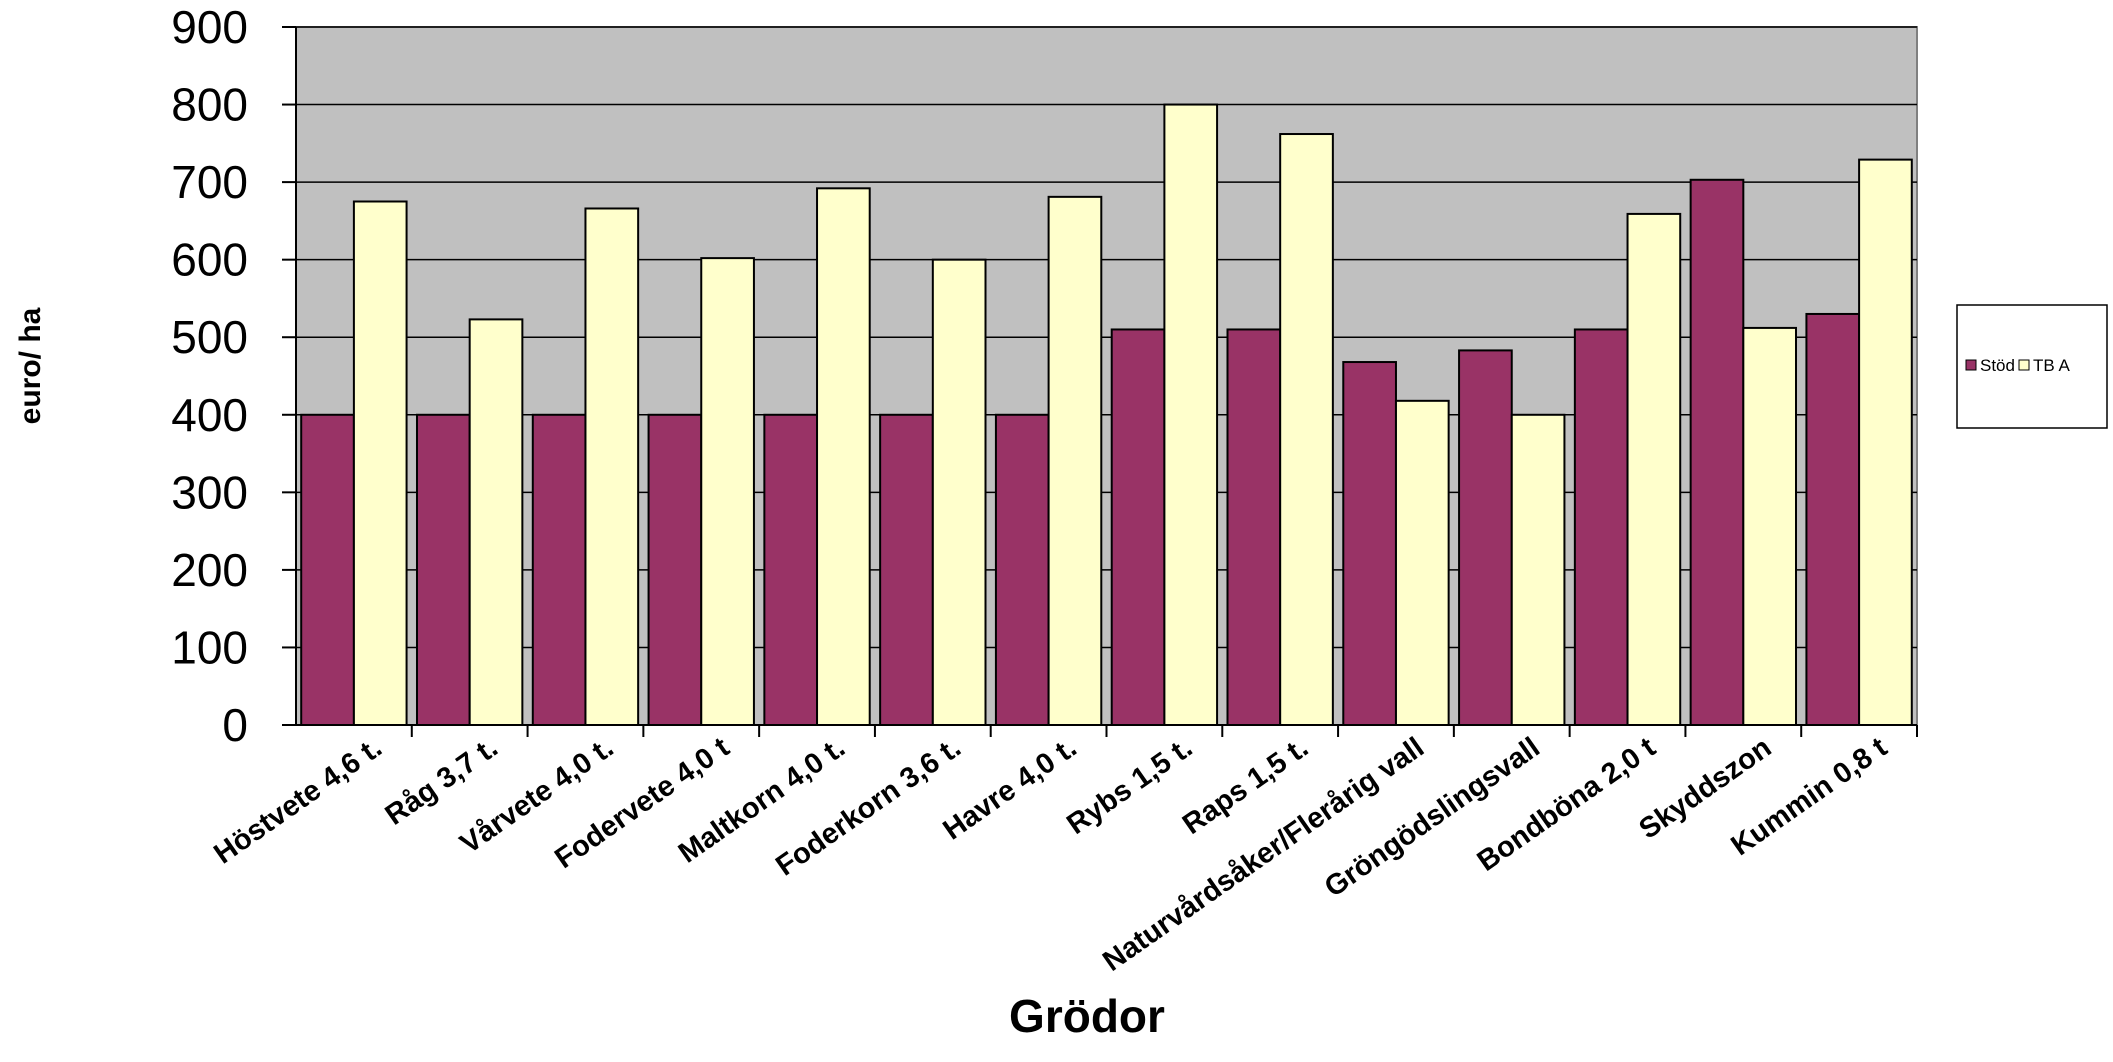  What do you see at coordinates (1306, 429) in the screenshot?
I see `bar-tb-a-raps-1-5-t` at bounding box center [1306, 429].